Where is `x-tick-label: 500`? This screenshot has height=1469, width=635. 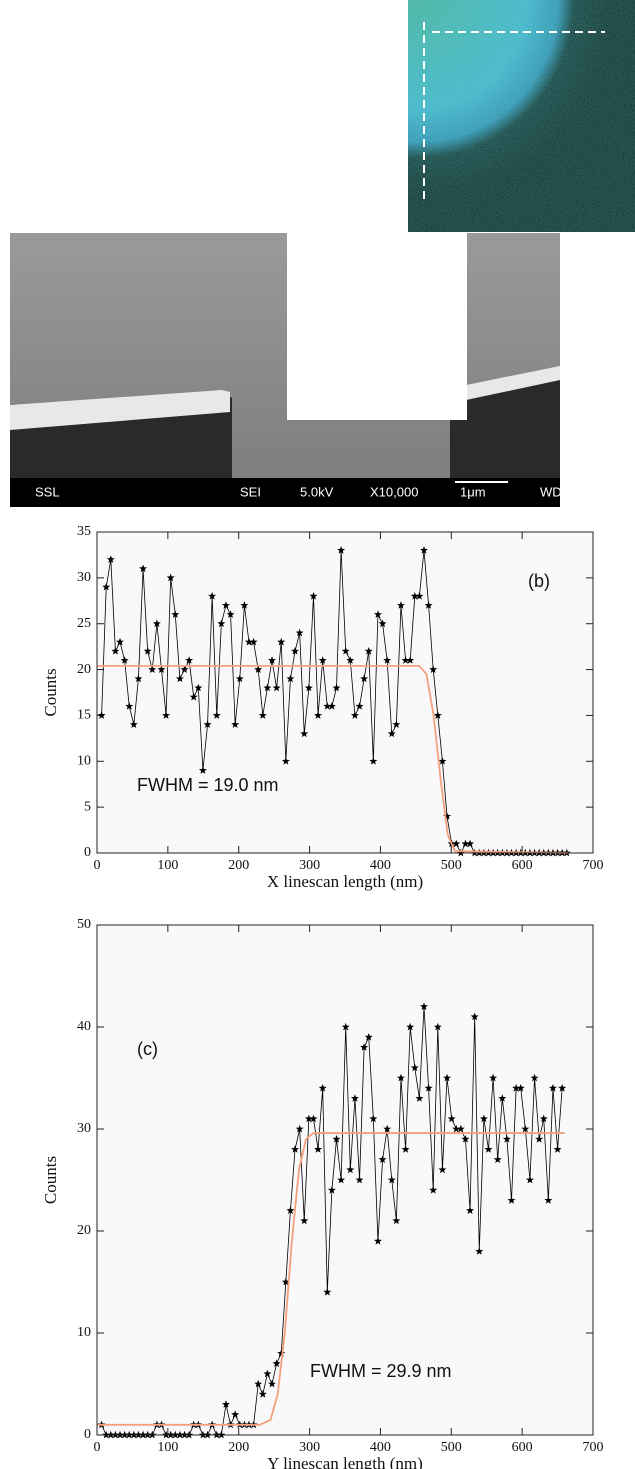
x-tick-label: 500 is located at coordinates (451, 1447).